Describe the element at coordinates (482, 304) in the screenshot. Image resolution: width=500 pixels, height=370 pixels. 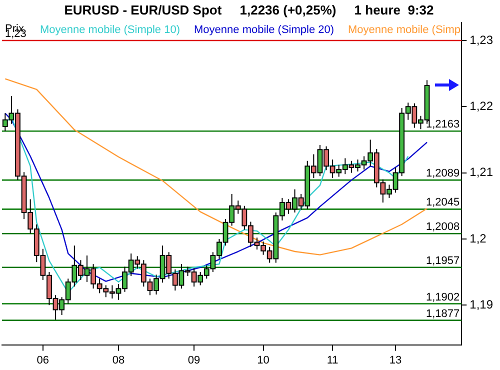
I see `y-tick-label: 1,19` at that location.